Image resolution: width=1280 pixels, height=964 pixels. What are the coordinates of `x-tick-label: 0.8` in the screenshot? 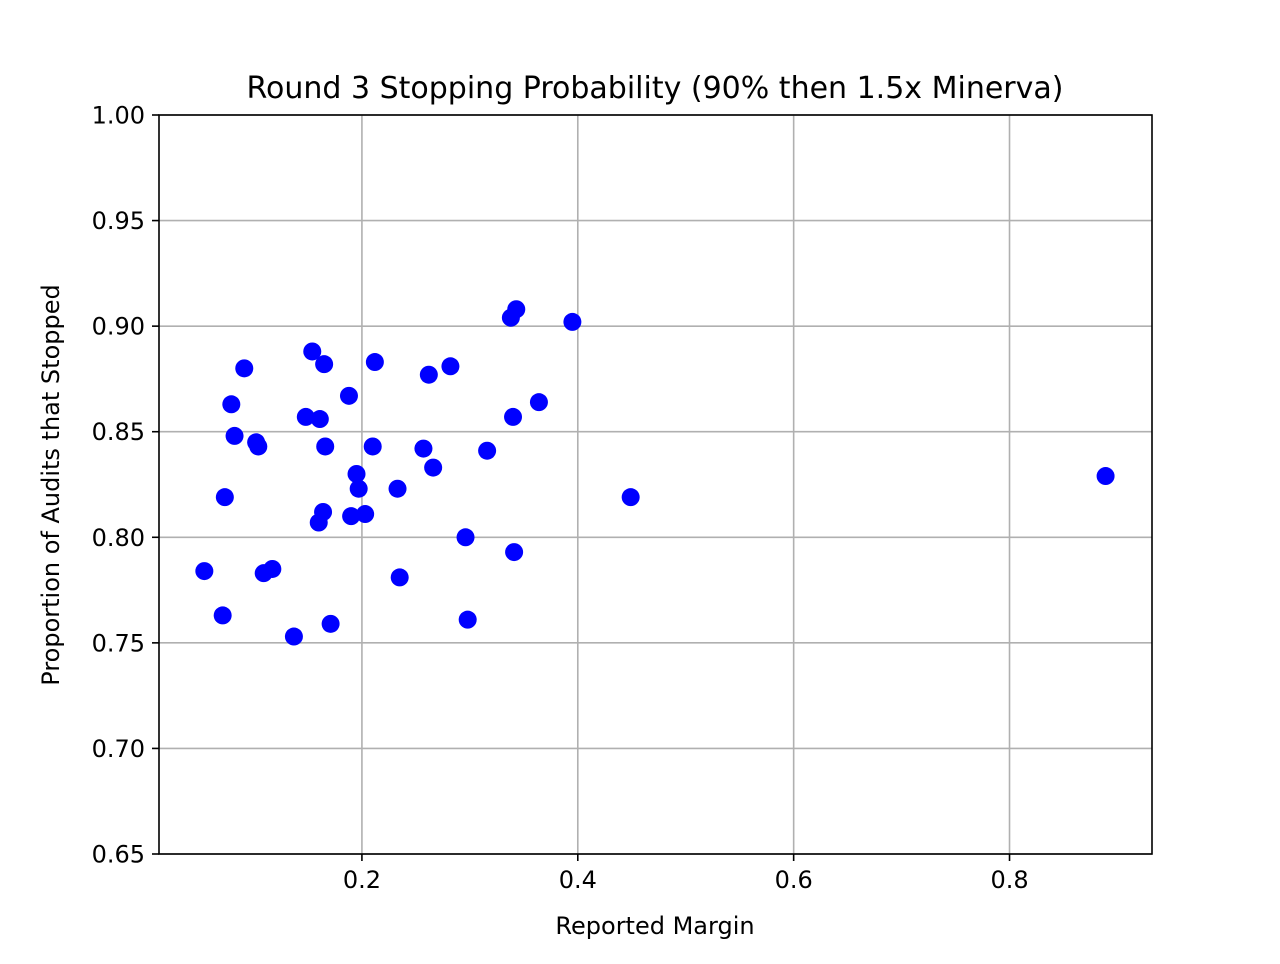 It's located at (1009, 880).